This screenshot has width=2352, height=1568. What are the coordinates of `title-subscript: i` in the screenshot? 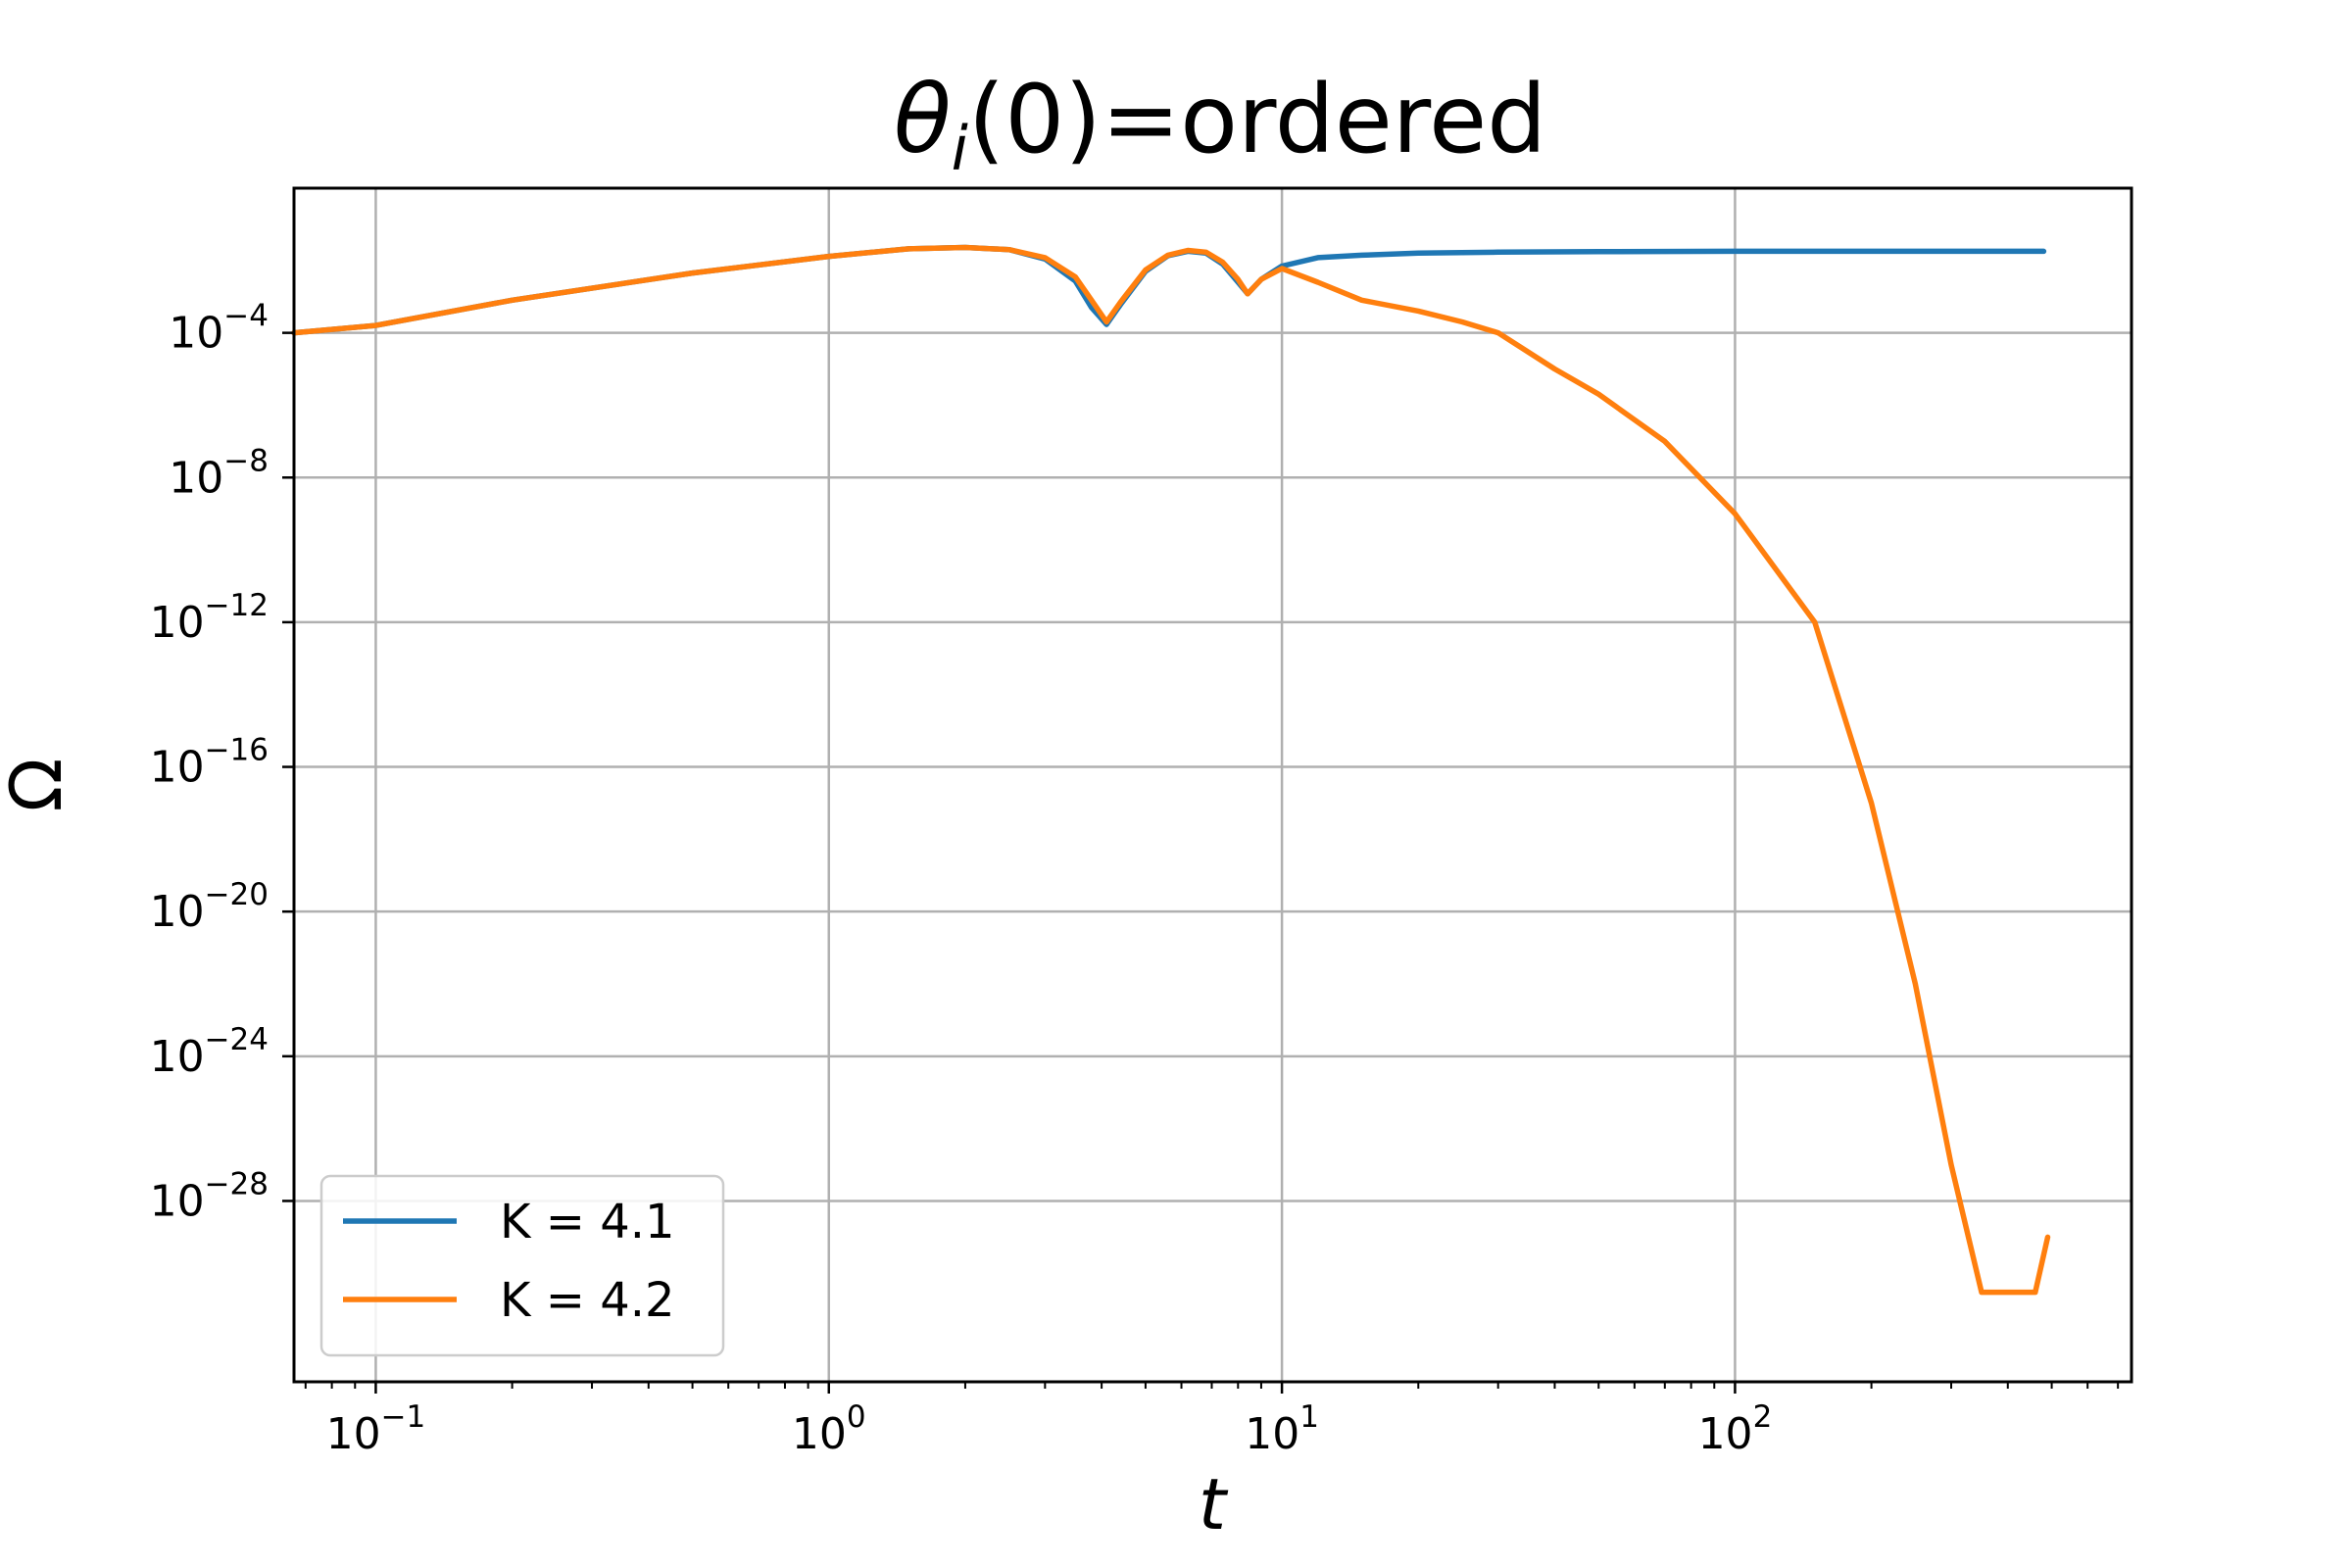 It's located at (960, 148).